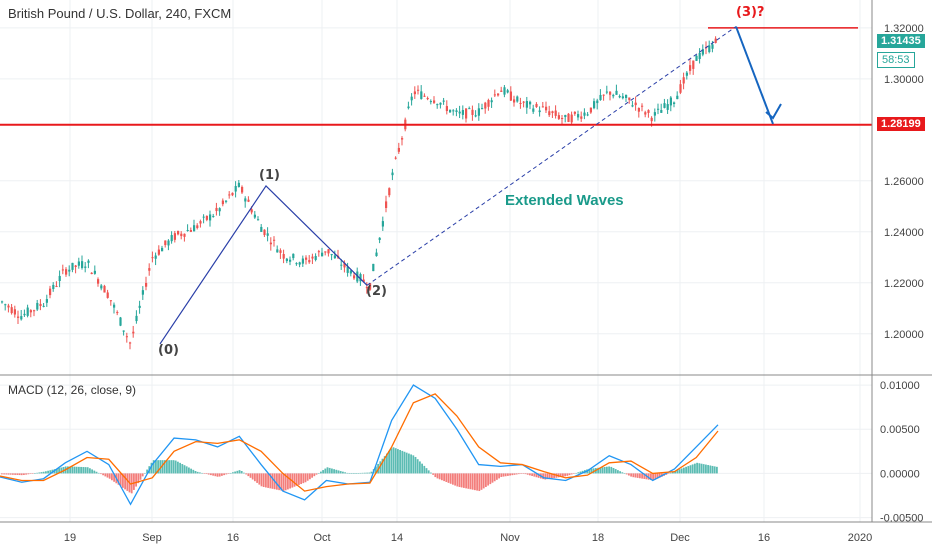  I want to click on x-tick-label: 14, so click(397, 538).